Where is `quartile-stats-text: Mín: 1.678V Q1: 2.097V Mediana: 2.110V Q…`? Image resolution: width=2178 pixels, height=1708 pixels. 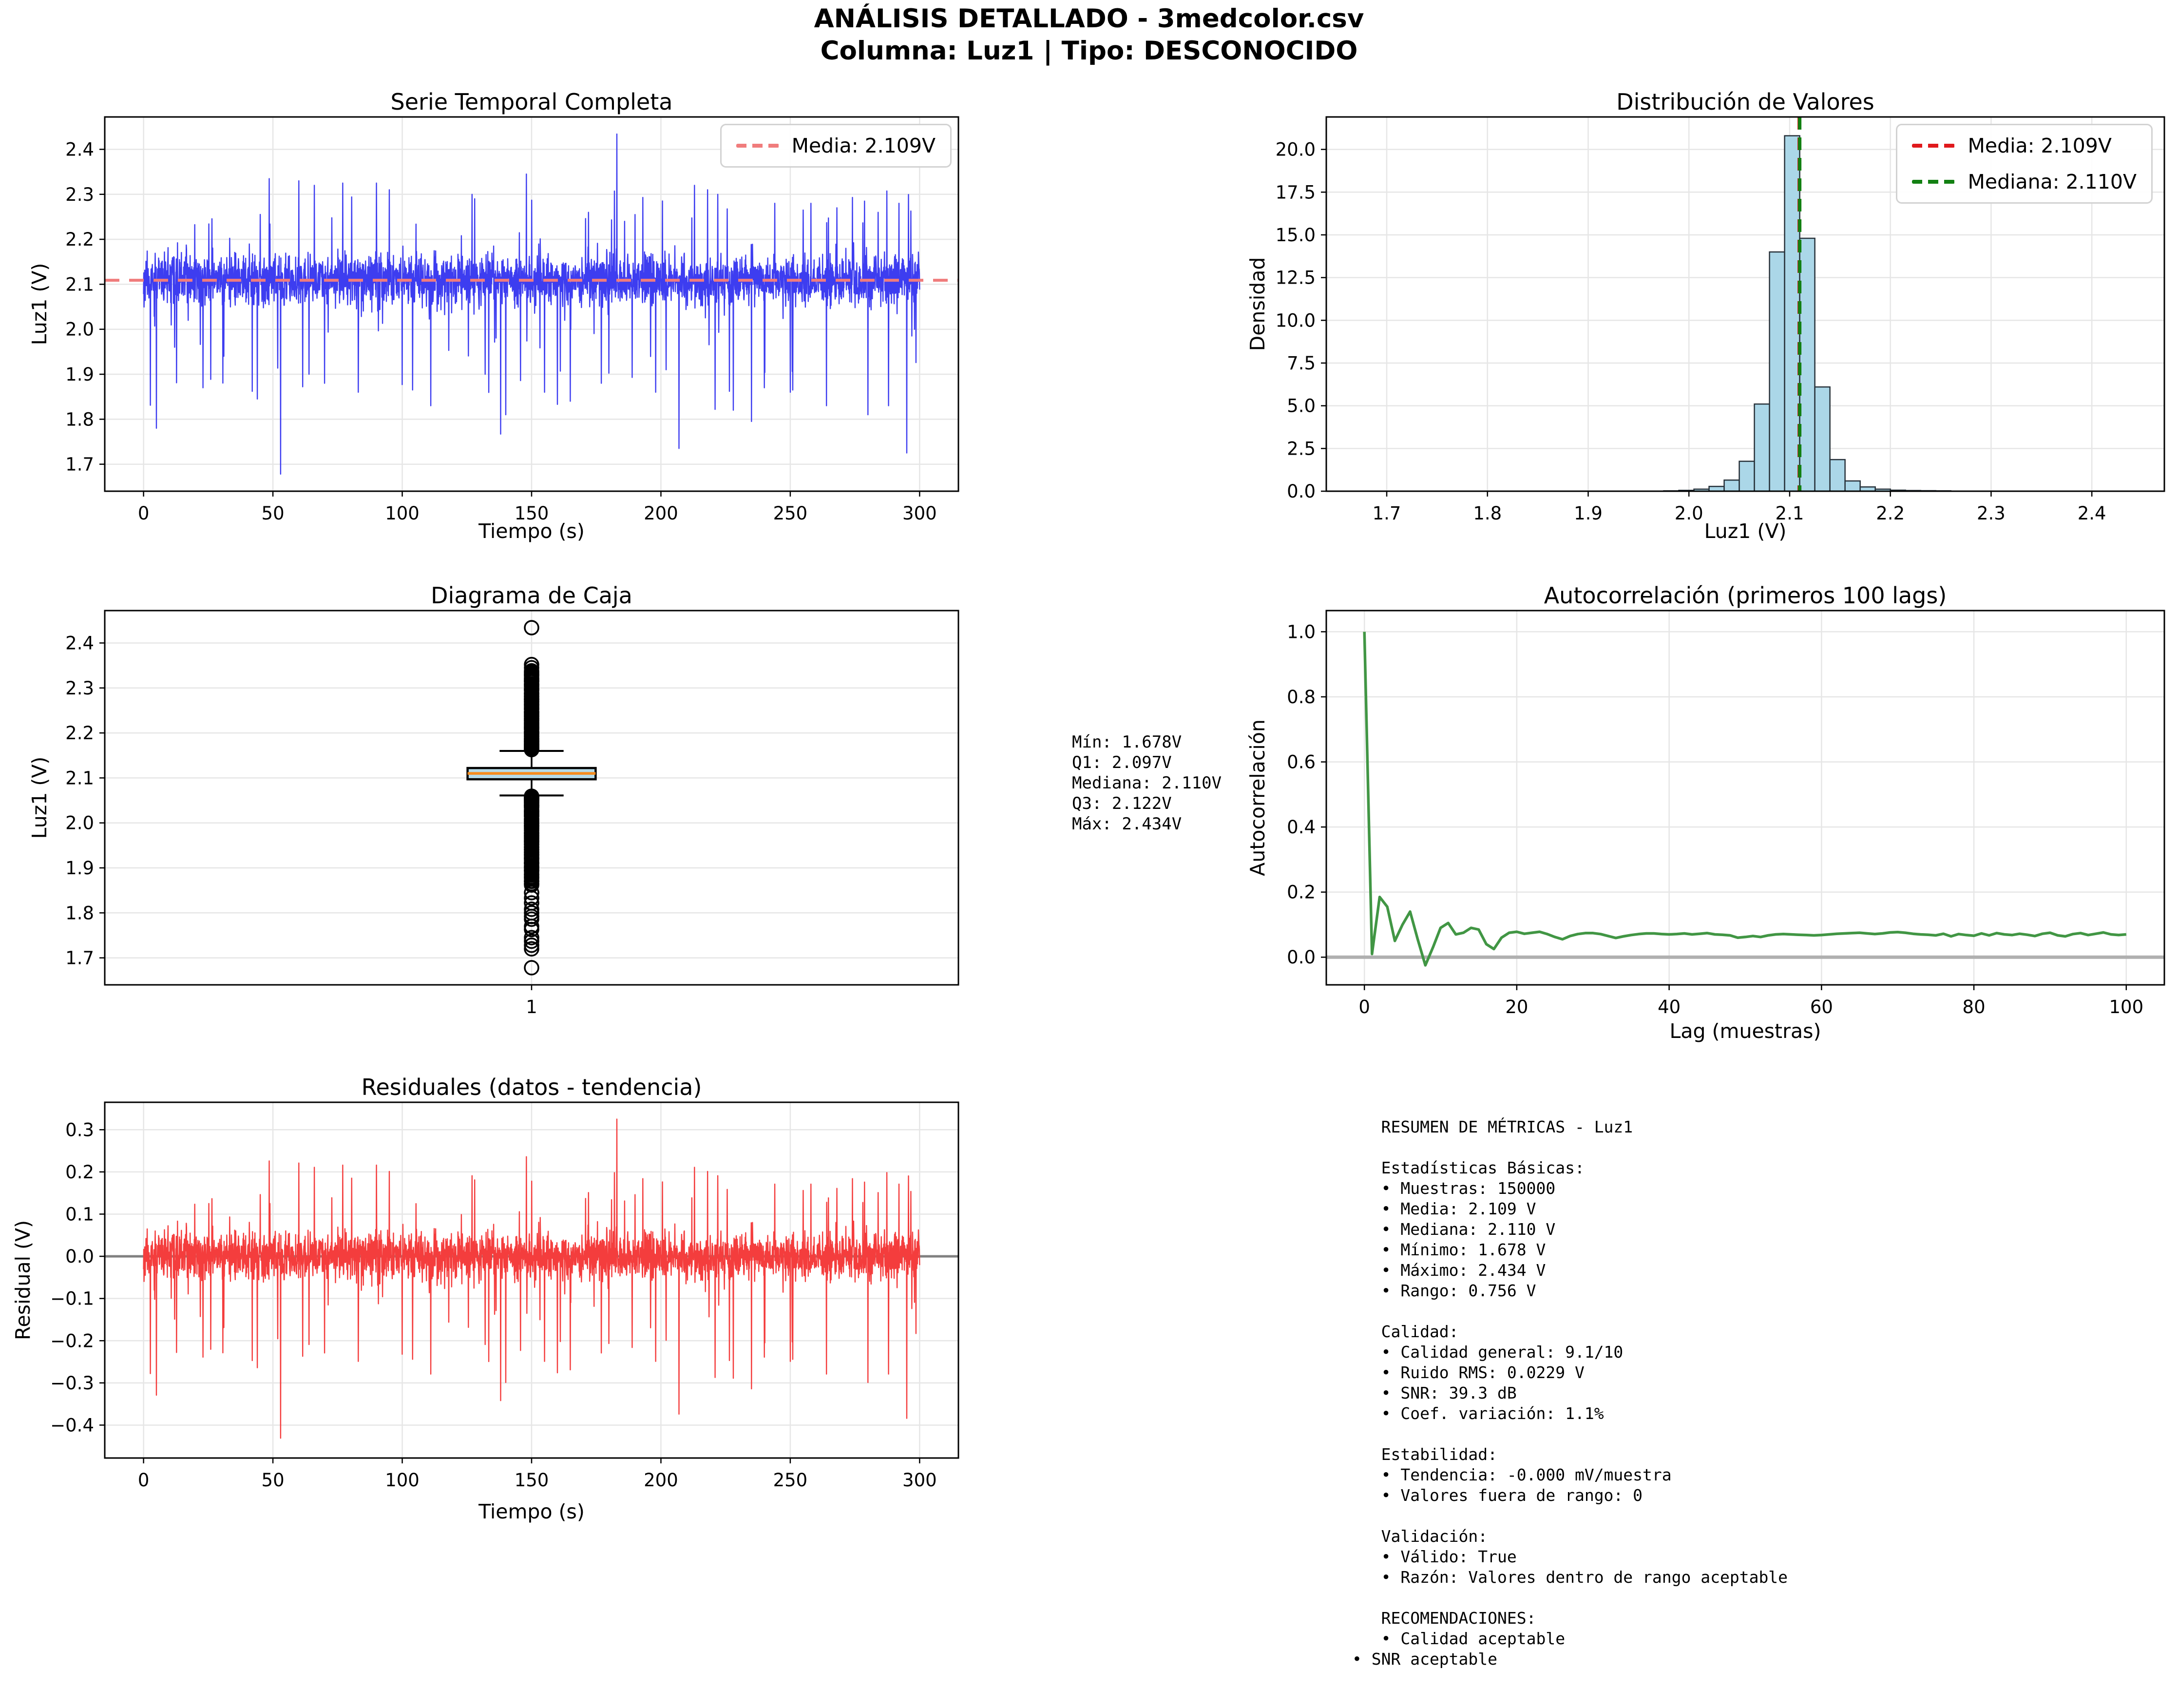 quartile-stats-text: Mín: 1.678V Q1: 2.097V Mediana: 2.110V Q… is located at coordinates (1147, 783).